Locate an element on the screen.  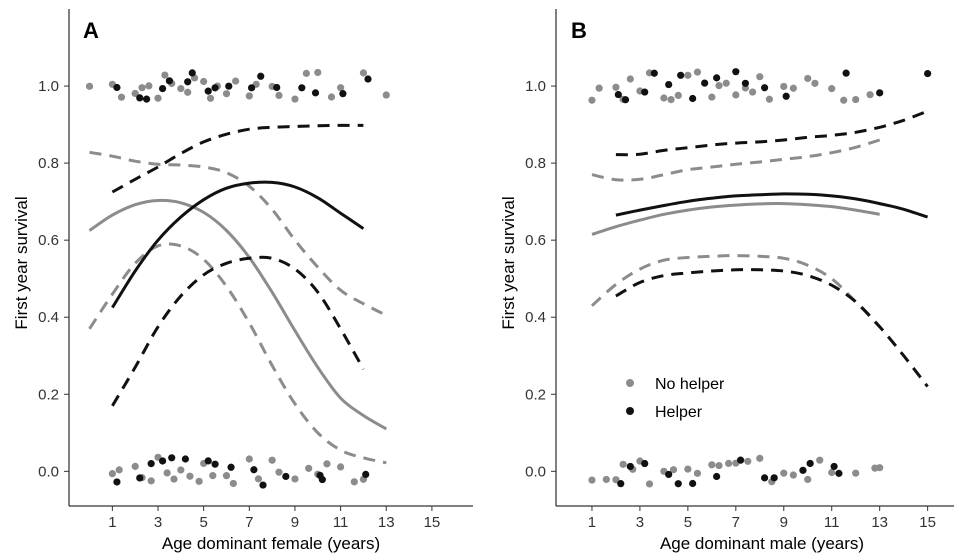
panel-b-label: B is located at coordinates (579, 30).